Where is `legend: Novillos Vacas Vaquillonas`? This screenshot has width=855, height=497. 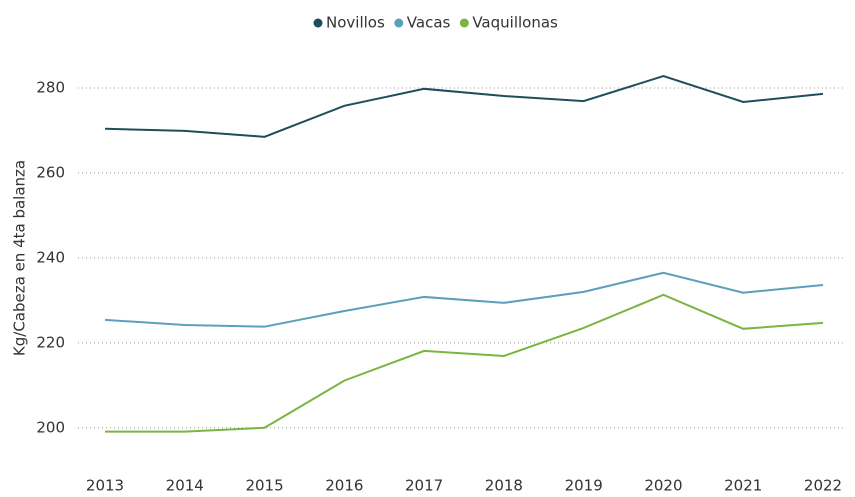 legend: Novillos Vacas Vaquillonas is located at coordinates (435, 23).